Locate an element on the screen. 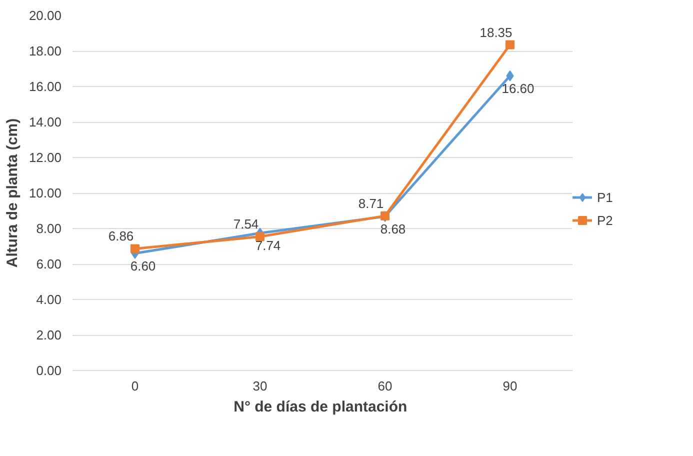  y-tick-label: 2.00 is located at coordinates (49, 335).